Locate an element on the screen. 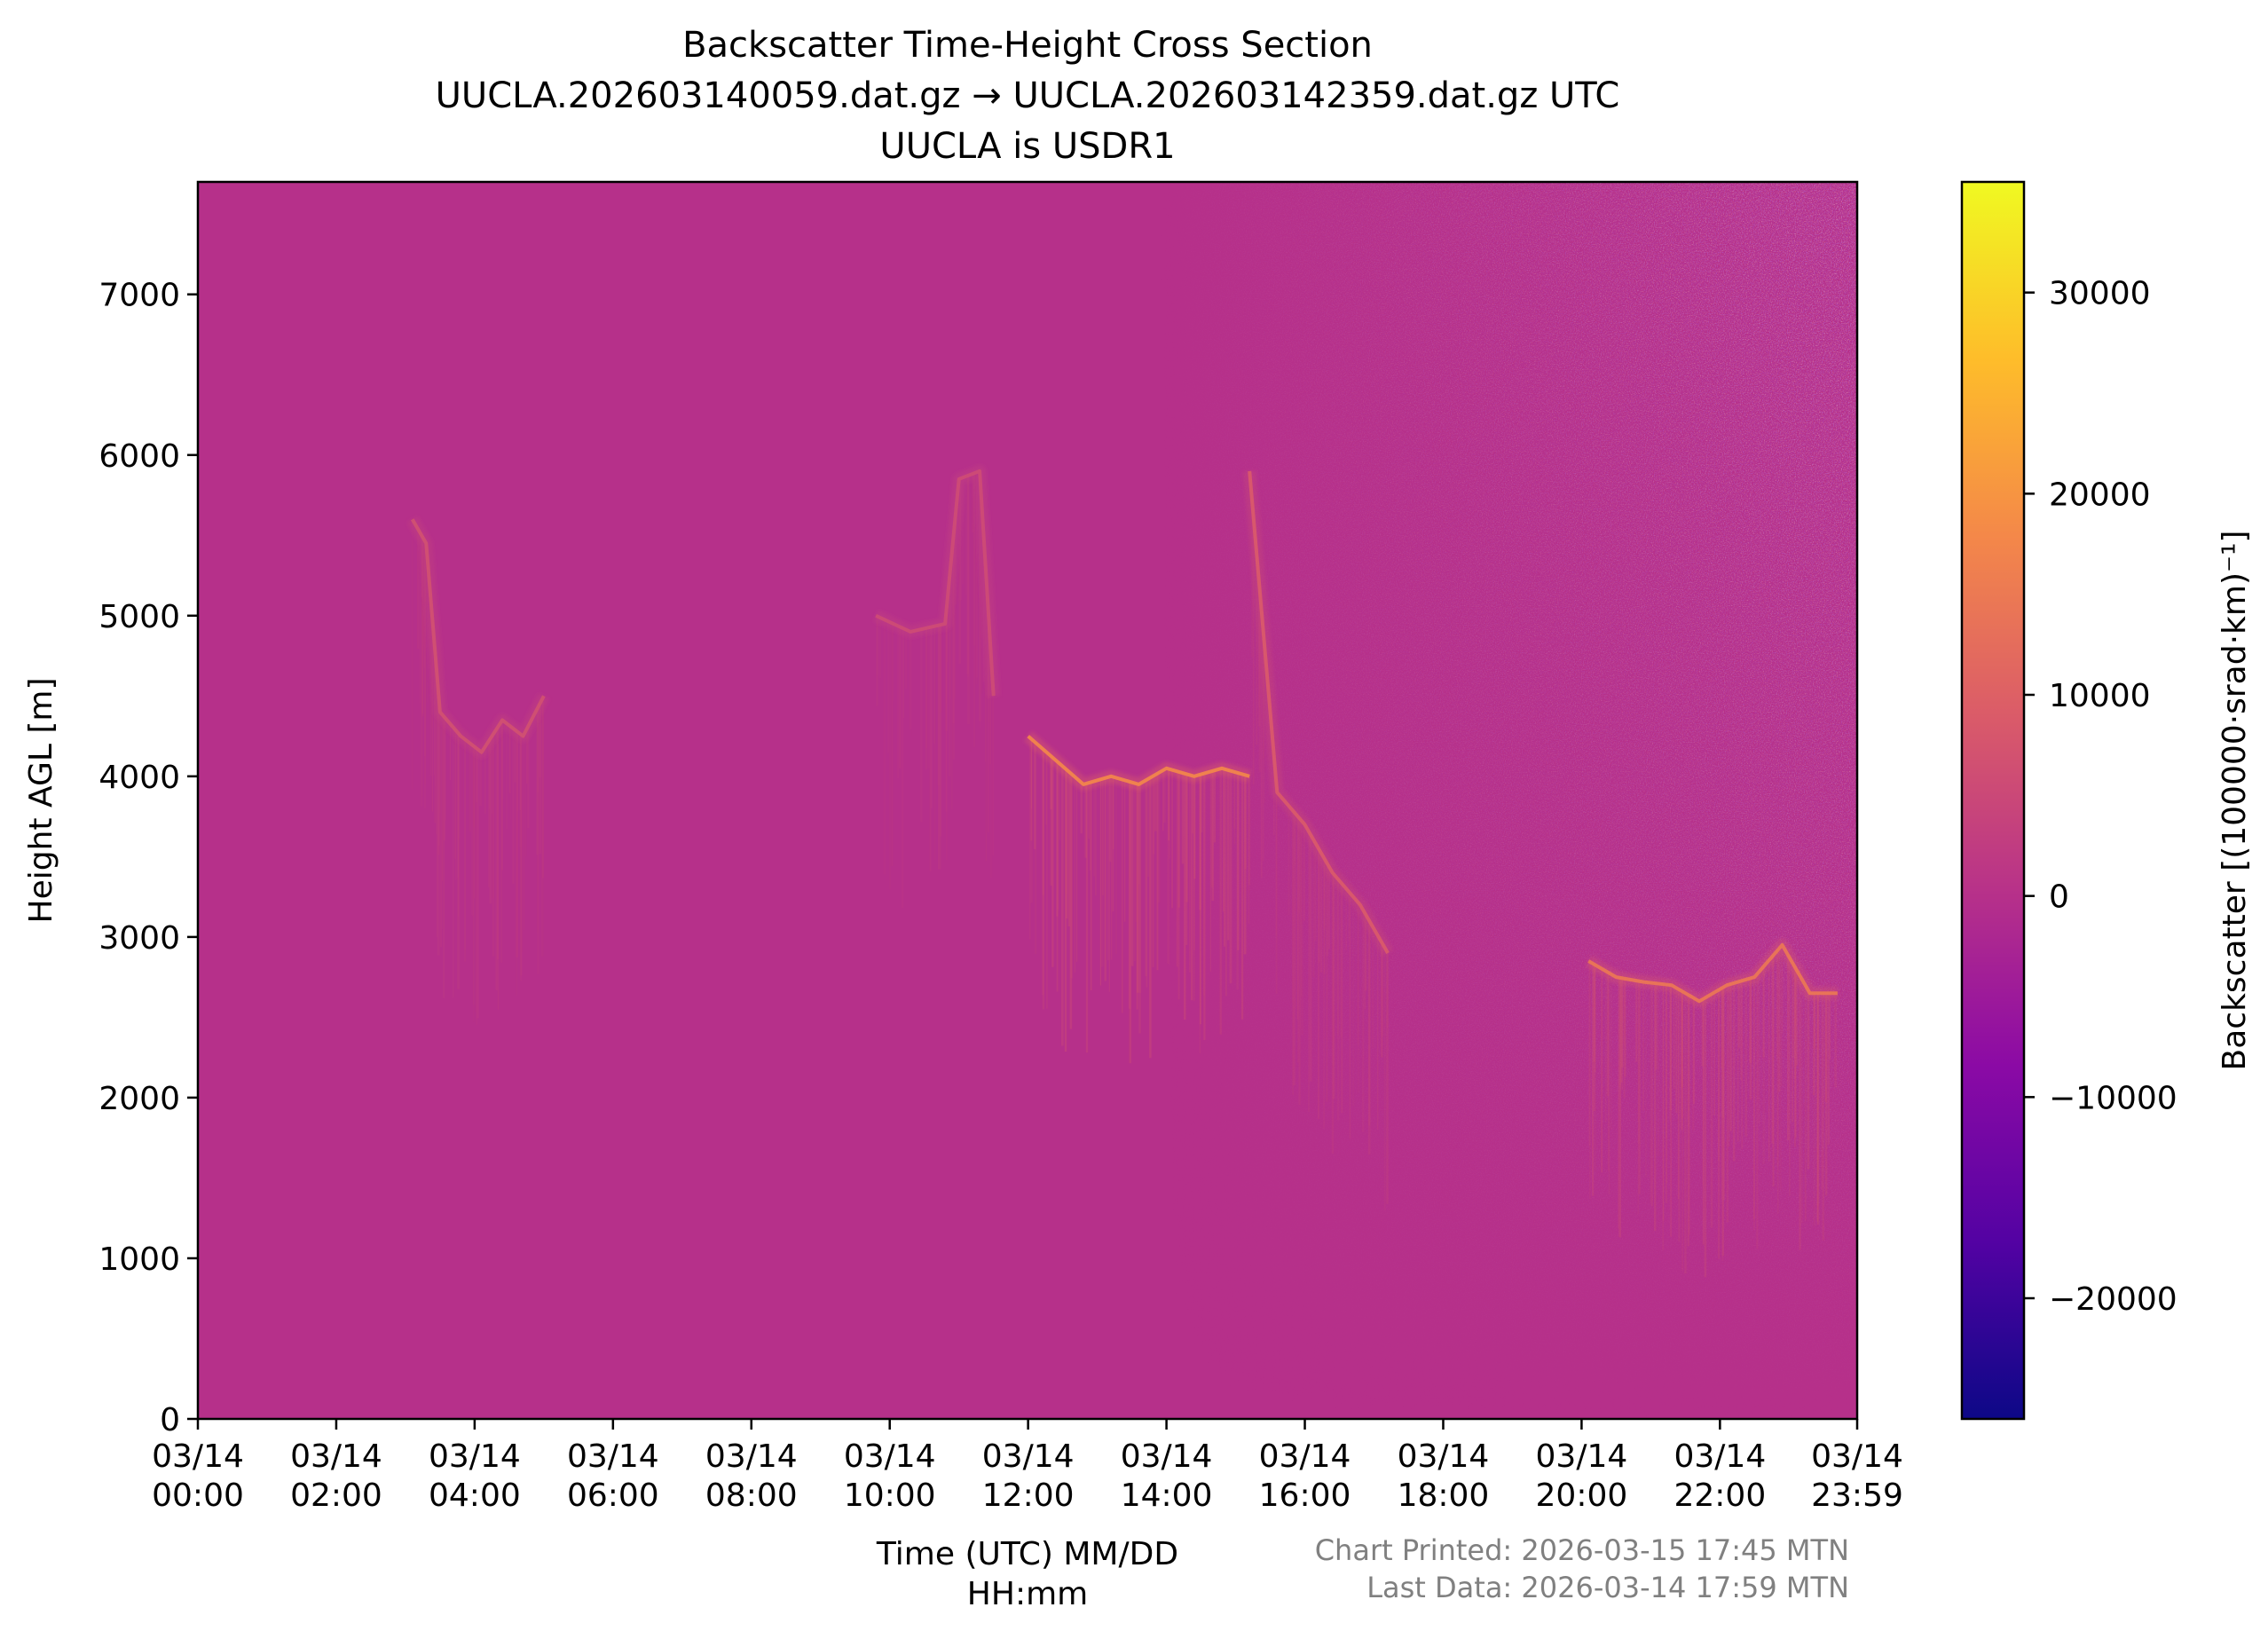 The height and width of the screenshot is (1631, 2268). colorbar-tick-label: 10000 is located at coordinates (2100, 696).